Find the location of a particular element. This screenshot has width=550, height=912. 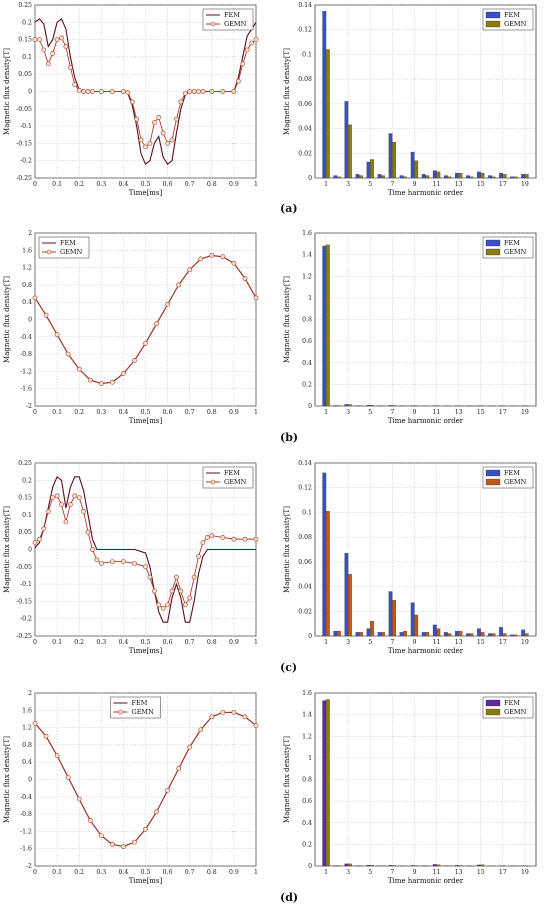

x-axis-label: Time[ms] is located at coordinates (146, 193).